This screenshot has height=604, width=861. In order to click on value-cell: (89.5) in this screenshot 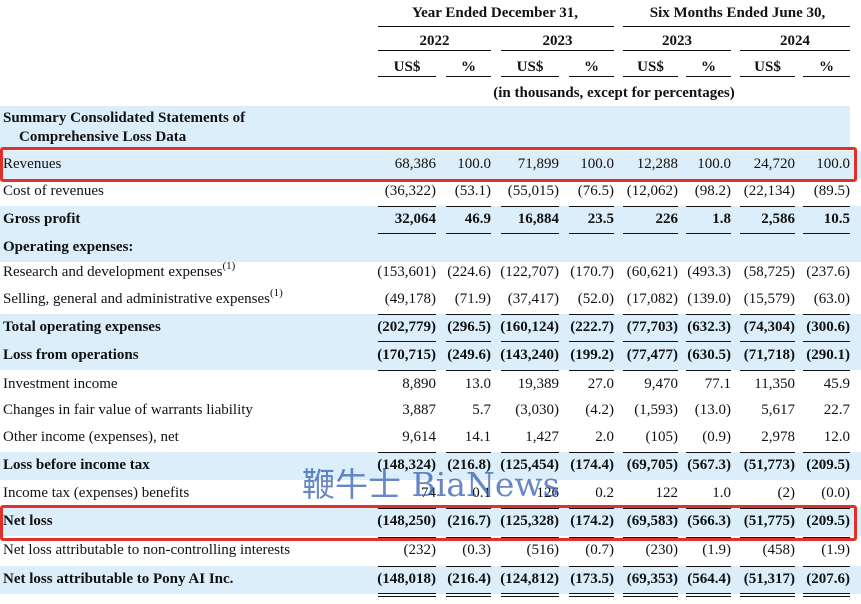, I will do `click(831, 191)`.